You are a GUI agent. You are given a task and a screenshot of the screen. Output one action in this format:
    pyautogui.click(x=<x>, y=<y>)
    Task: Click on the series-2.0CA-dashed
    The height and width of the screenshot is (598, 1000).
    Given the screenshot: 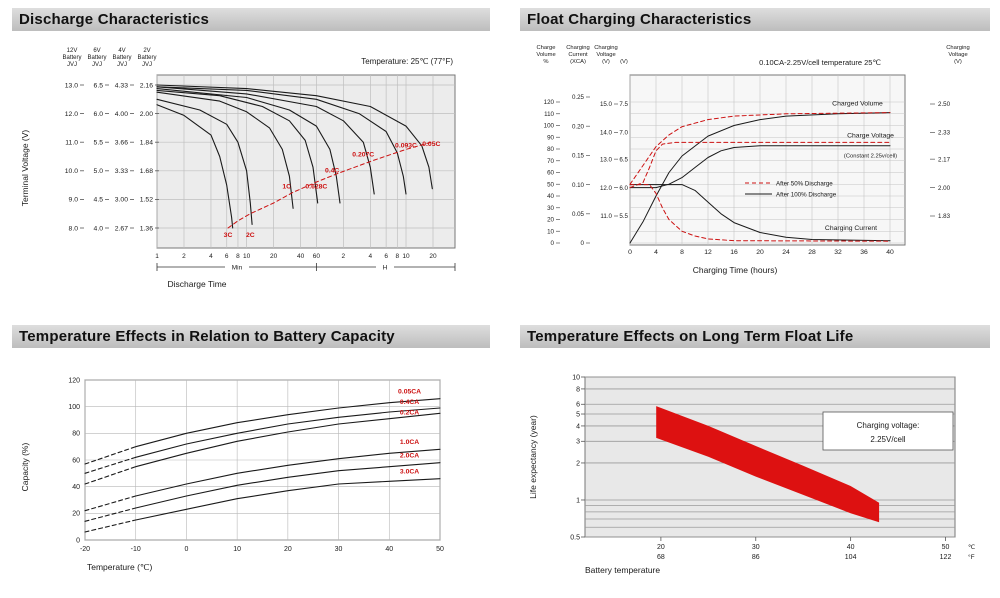 What is the action you would take?
    pyautogui.click(x=110, y=514)
    